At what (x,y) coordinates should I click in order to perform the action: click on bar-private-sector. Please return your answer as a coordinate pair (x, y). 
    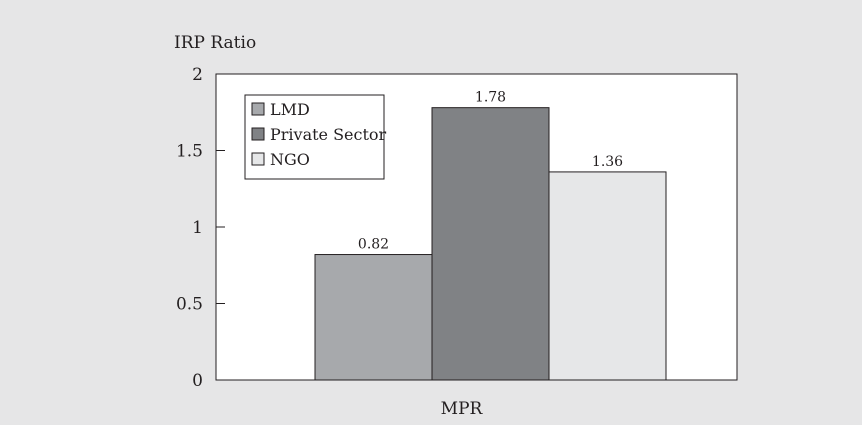
    Looking at the image, I should click on (490, 244).